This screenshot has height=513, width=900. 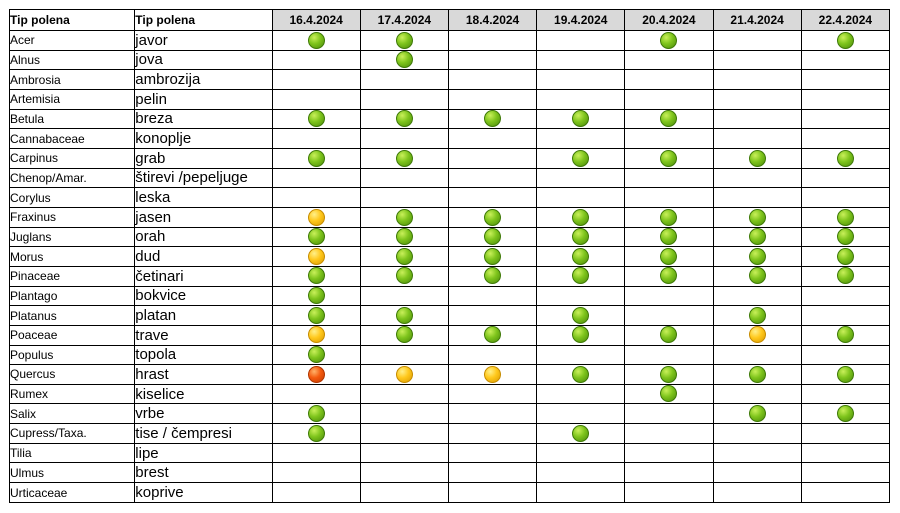 What do you see at coordinates (72, 178) in the screenshot?
I see `pollen-latin-name: Chenop/Amar.` at bounding box center [72, 178].